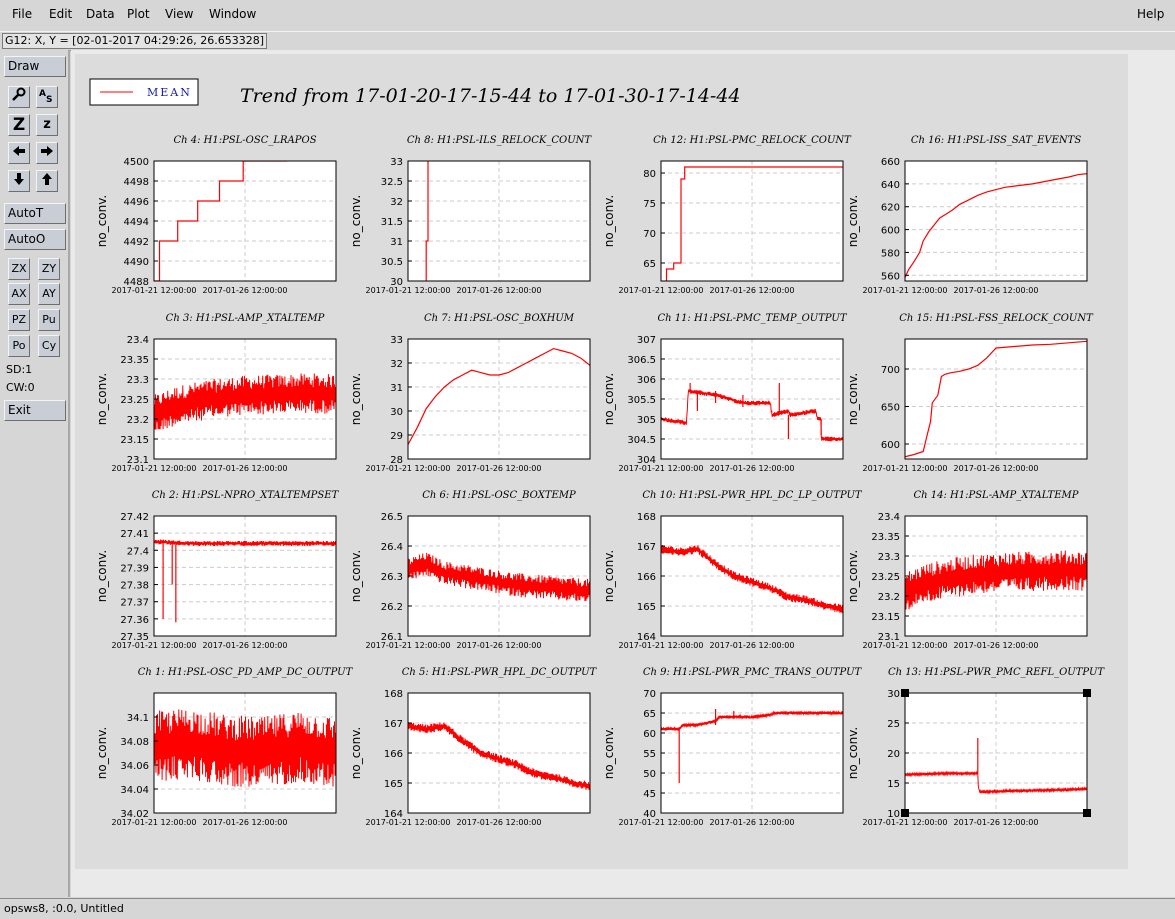 The width and height of the screenshot is (1175, 919). I want to click on y-tick-label: 31, so click(396, 242).